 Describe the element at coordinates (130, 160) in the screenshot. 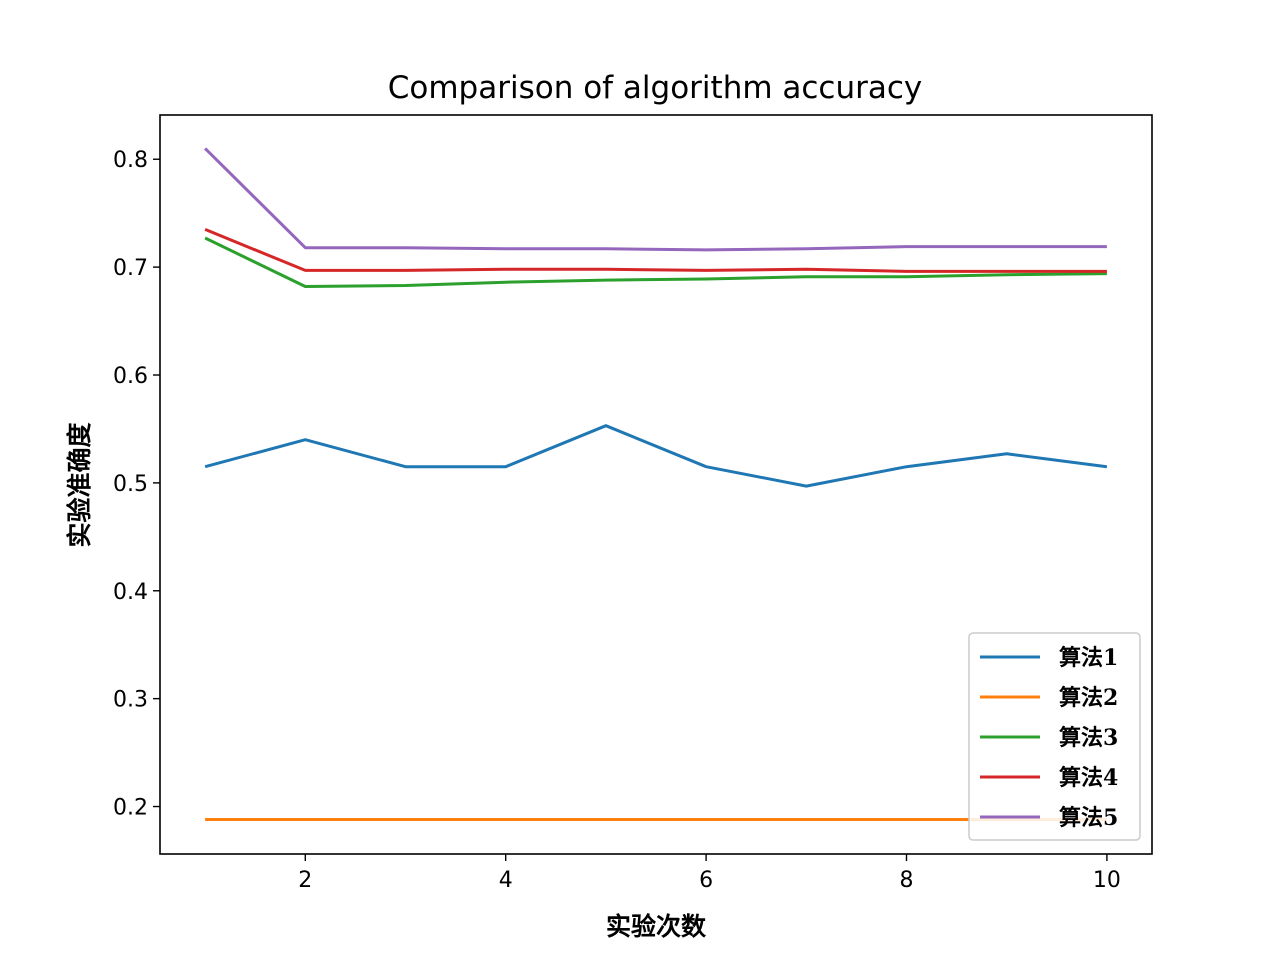

I see `y-tick-label: 0.8` at that location.